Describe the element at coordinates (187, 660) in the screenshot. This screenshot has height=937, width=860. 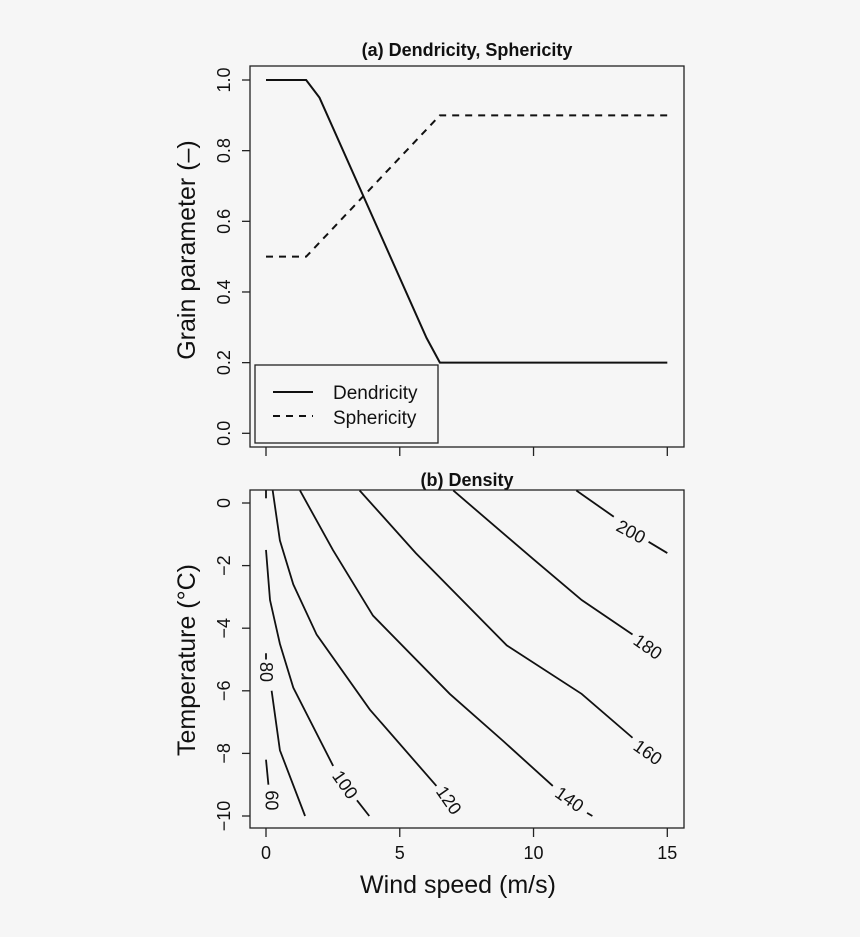
I see `panel-b-y-axis-label: Temperature (°C)` at that location.